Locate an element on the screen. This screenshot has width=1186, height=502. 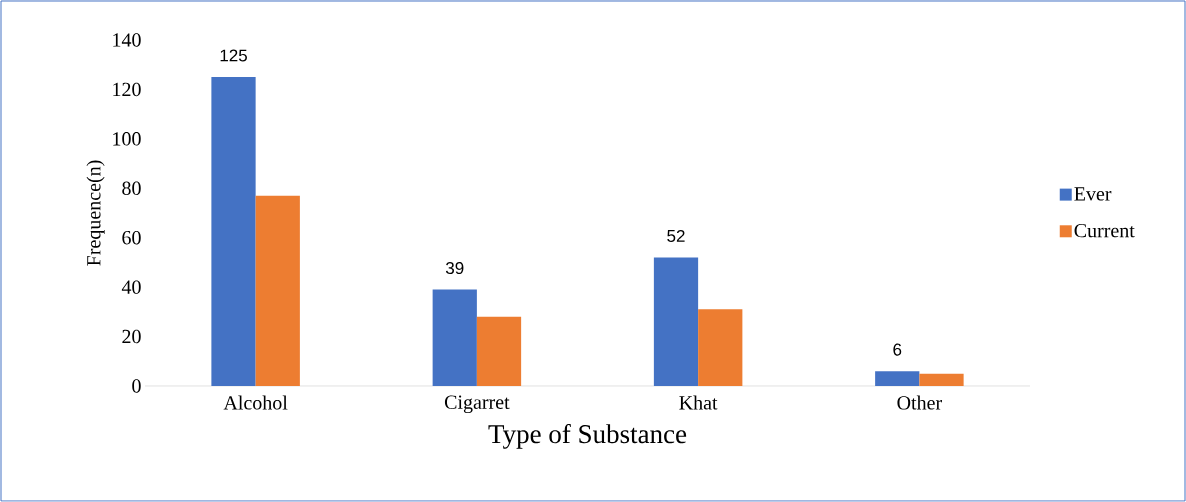
y-tick-label: 0 is located at coordinates (136, 386).